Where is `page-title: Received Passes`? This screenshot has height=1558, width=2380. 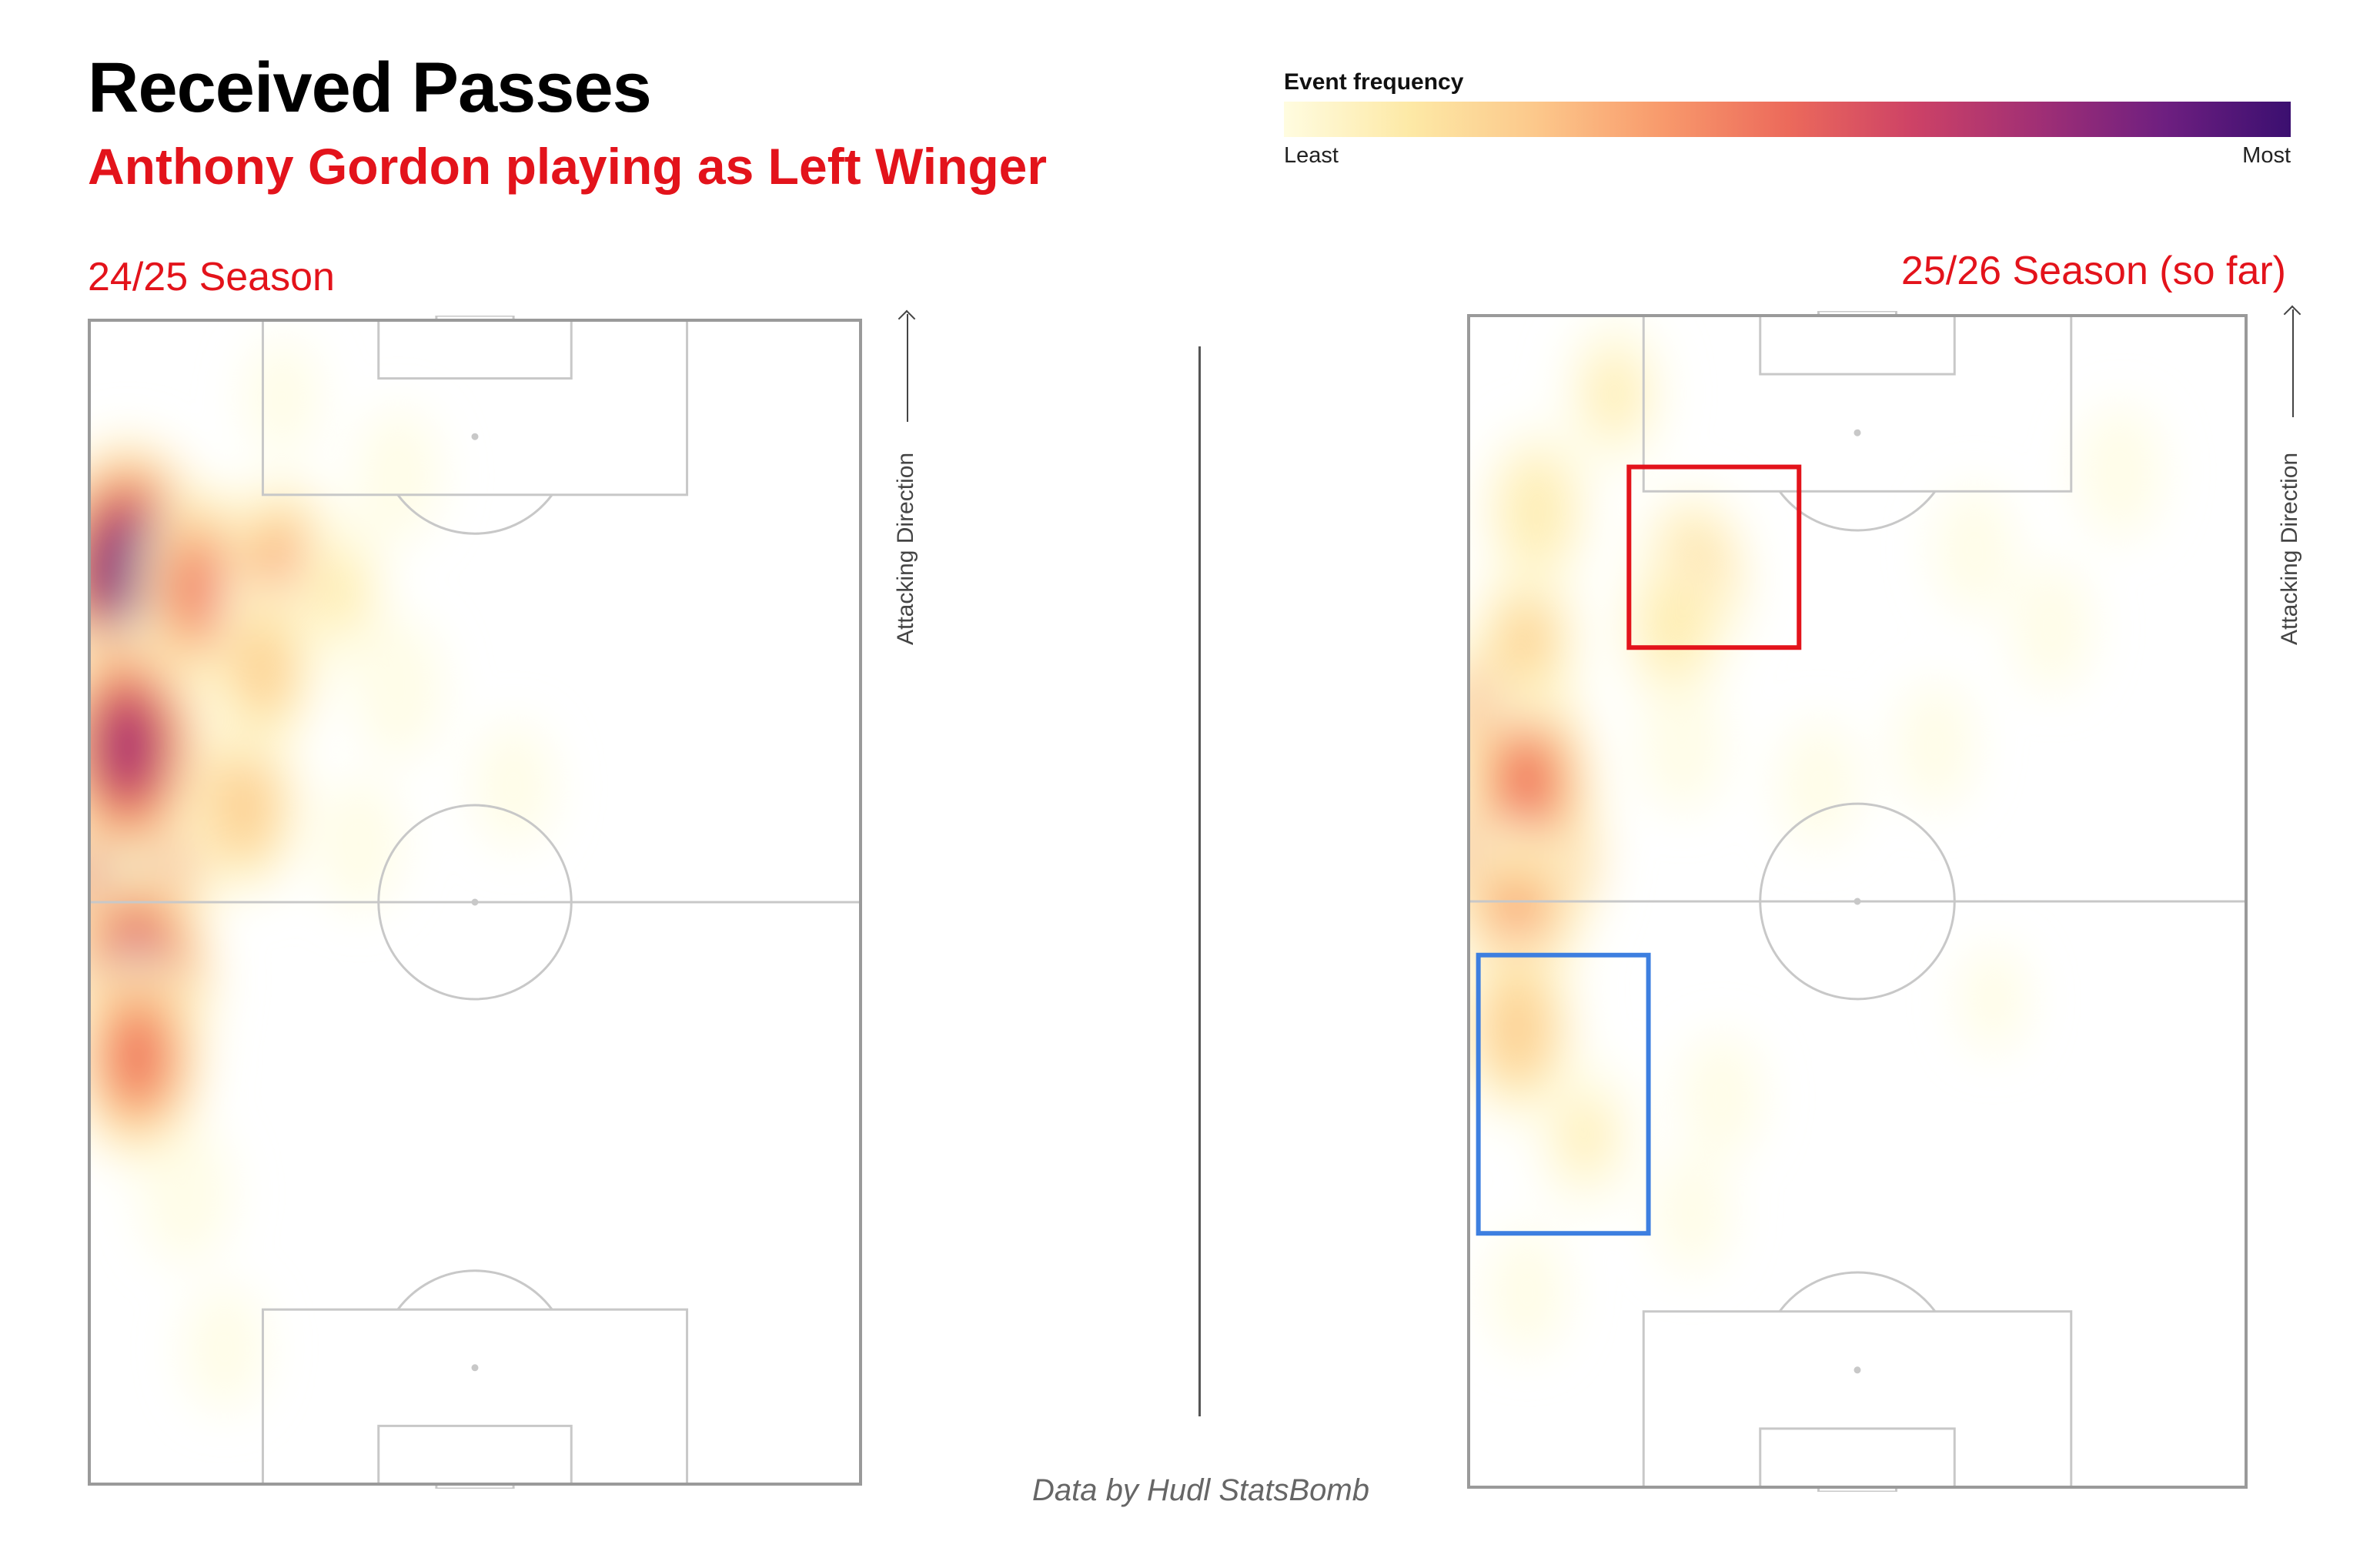 page-title: Received Passes is located at coordinates (370, 87).